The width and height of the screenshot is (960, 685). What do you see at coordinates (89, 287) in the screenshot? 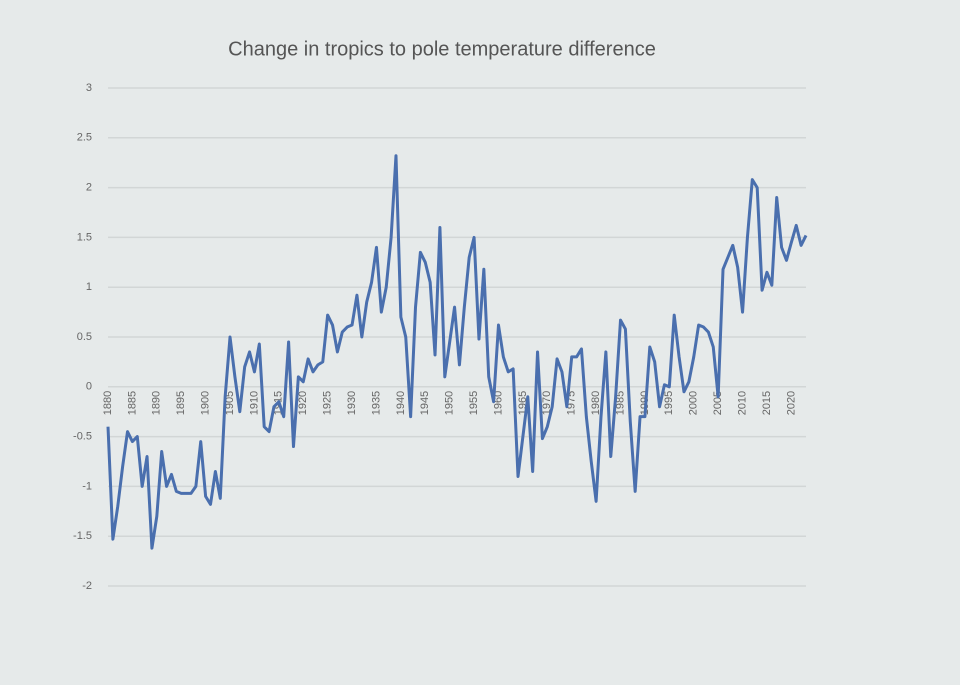
I see `y-tick-label: 1` at bounding box center [89, 287].